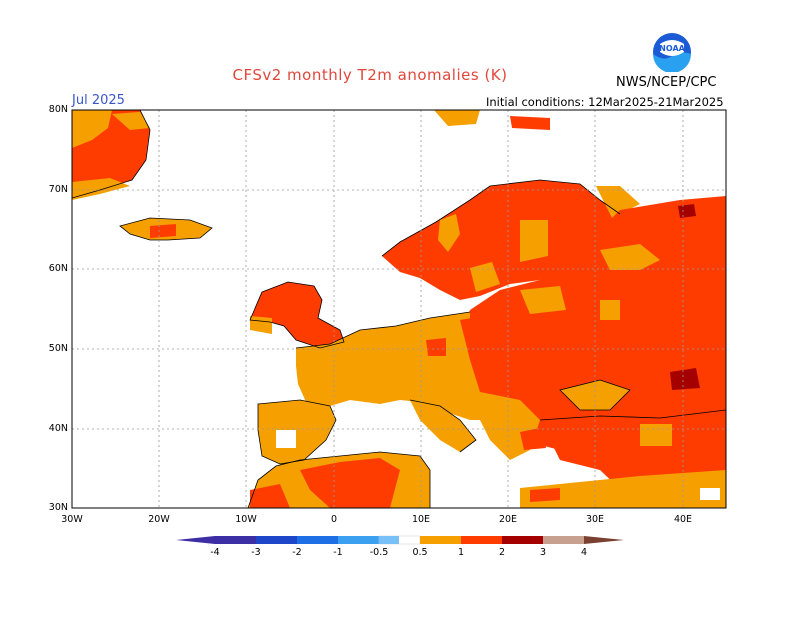 Image resolution: width=800 pixels, height=618 pixels. What do you see at coordinates (666, 82) in the screenshot?
I see `agency-label: NWS/NCEP/CPC` at bounding box center [666, 82].